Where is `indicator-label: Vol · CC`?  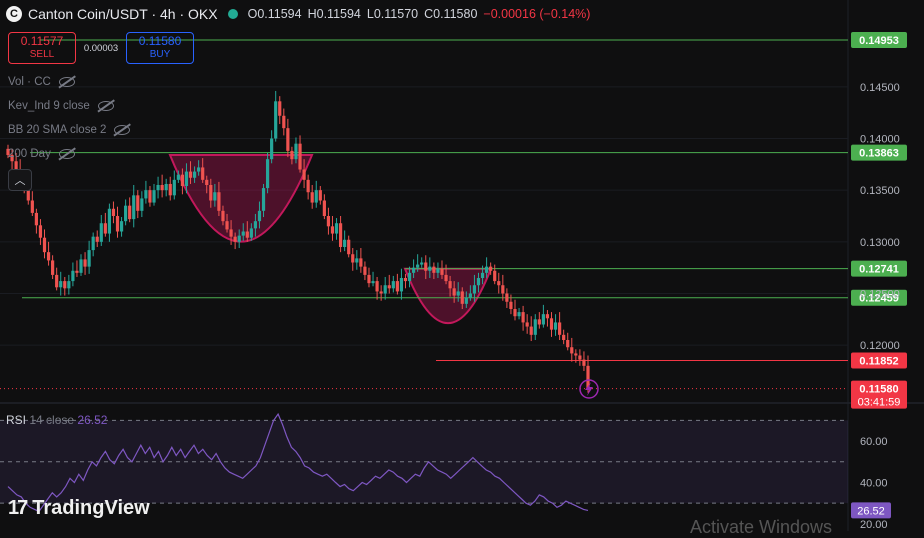
indicator-label: Vol · CC is located at coordinates (29, 82).